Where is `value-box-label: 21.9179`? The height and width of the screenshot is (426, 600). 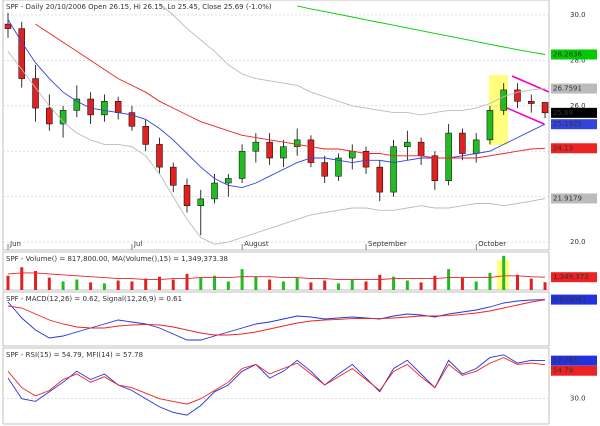
value-box-label: 21.9179 is located at coordinates (567, 198).